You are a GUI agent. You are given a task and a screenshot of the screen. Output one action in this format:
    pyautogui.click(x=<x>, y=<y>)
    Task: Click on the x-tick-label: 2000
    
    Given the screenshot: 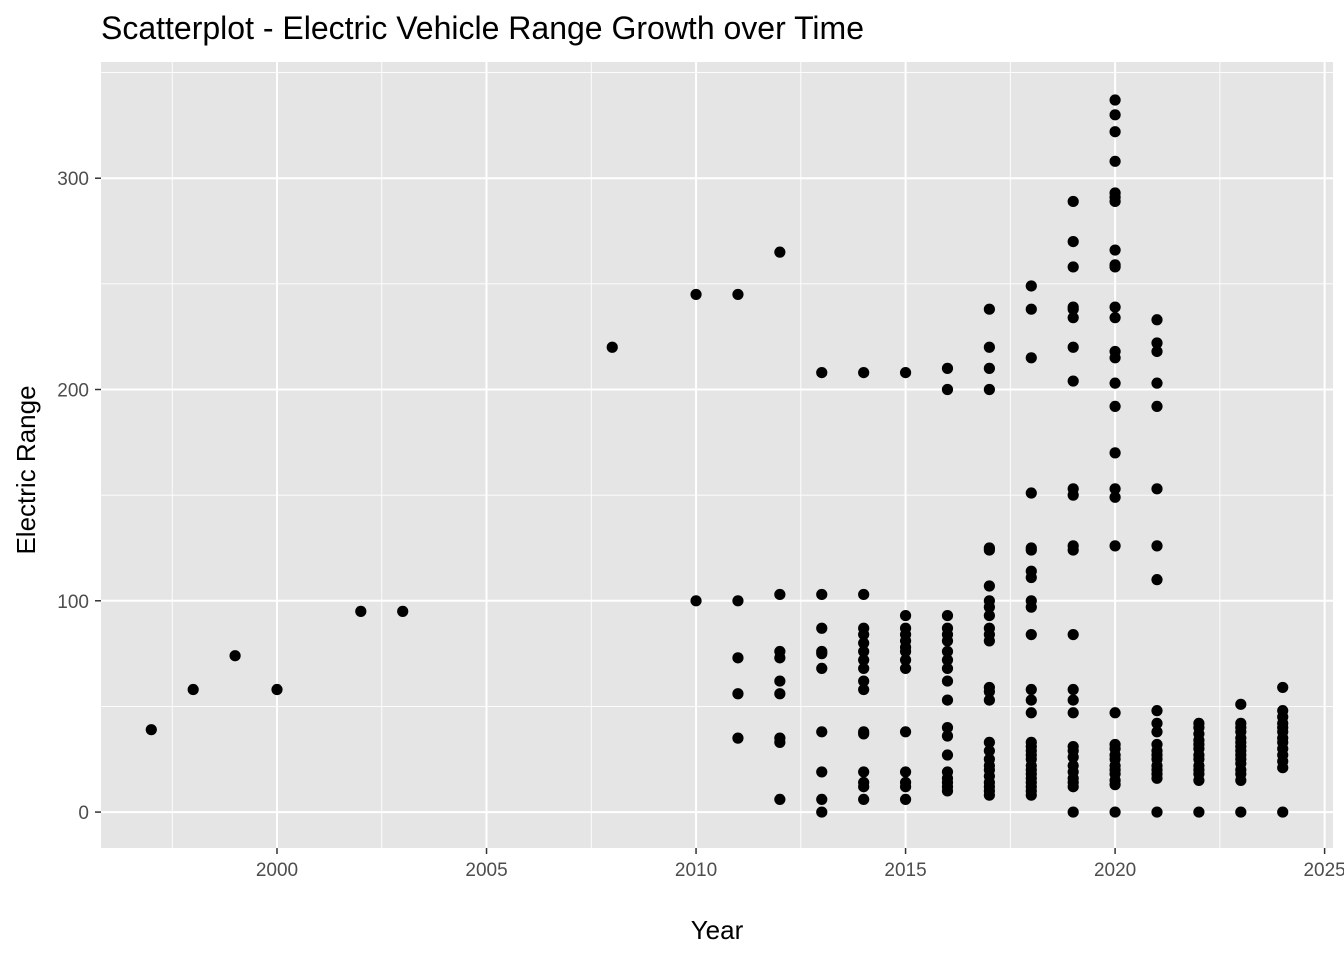 What is the action you would take?
    pyautogui.click(x=277, y=870)
    